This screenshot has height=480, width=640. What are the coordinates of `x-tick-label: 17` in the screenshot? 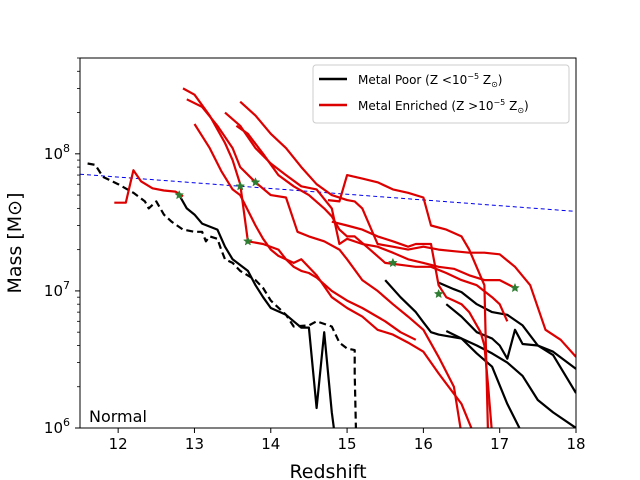 It's located at (499, 444).